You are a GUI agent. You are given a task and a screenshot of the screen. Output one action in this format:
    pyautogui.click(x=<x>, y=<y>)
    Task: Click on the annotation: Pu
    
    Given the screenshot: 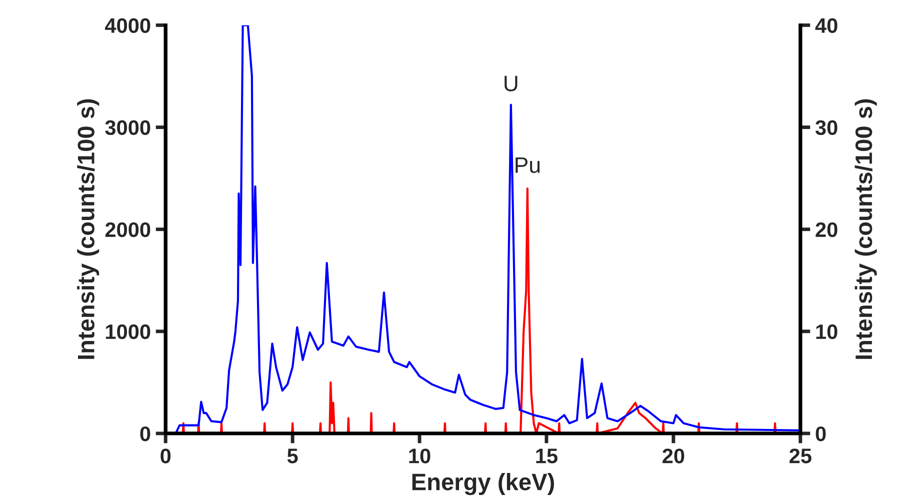 What is the action you would take?
    pyautogui.click(x=528, y=165)
    